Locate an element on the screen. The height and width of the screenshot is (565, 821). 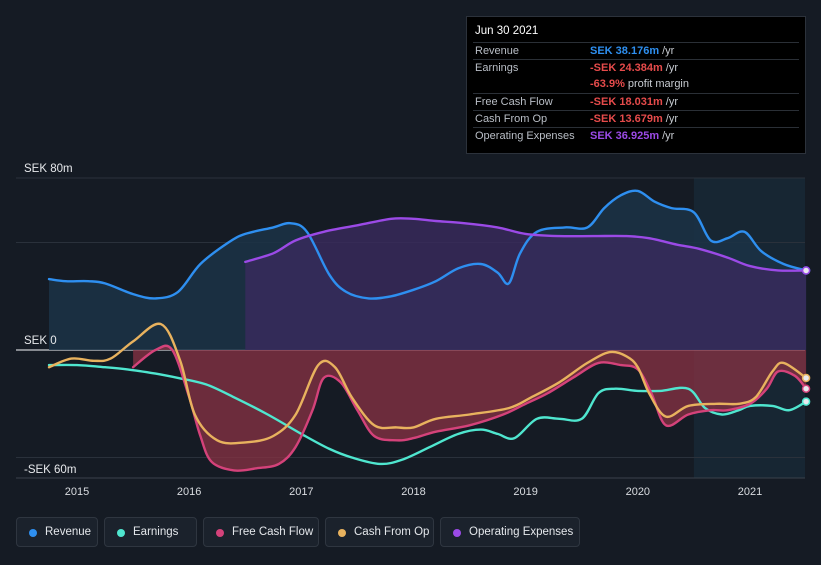
tooltip-row-operating-expenses: Operating Expenses SEK 36.925m/yr is located at coordinates (636, 136).